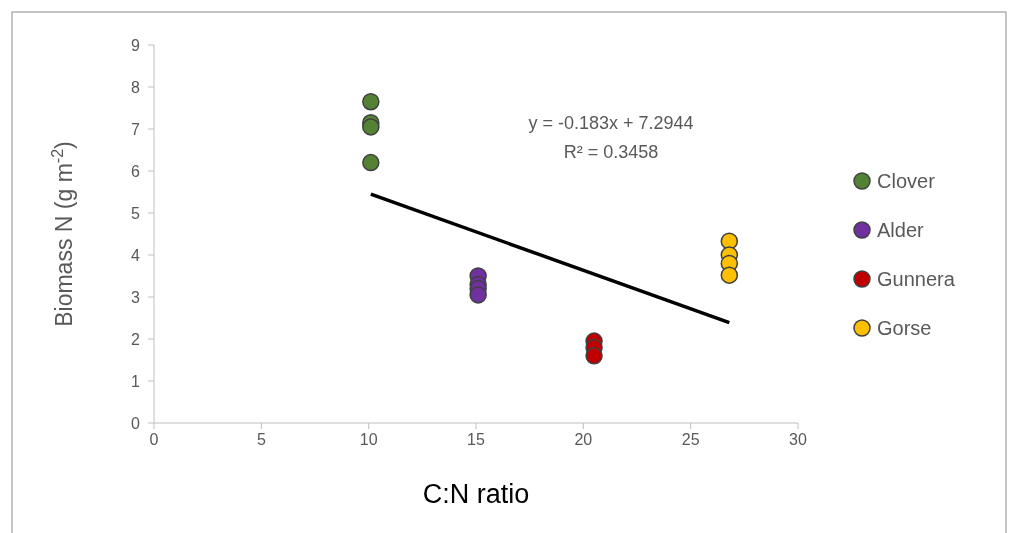  What do you see at coordinates (611, 123) in the screenshot?
I see `annotation: y = -0.183x + 7.2944` at bounding box center [611, 123].